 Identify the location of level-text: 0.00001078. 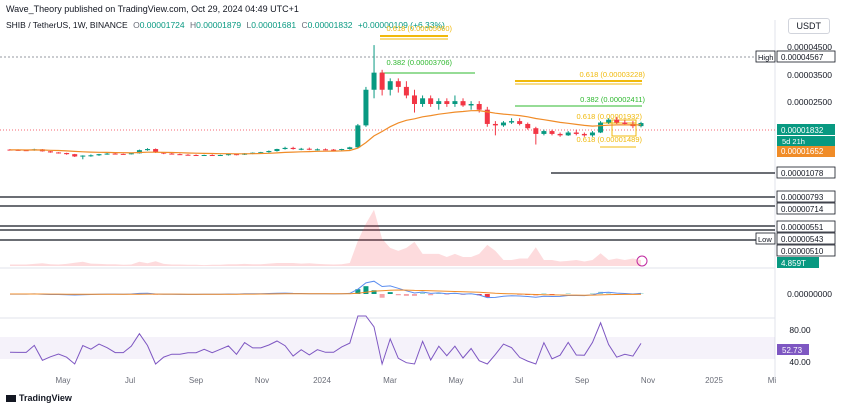
(802, 173).